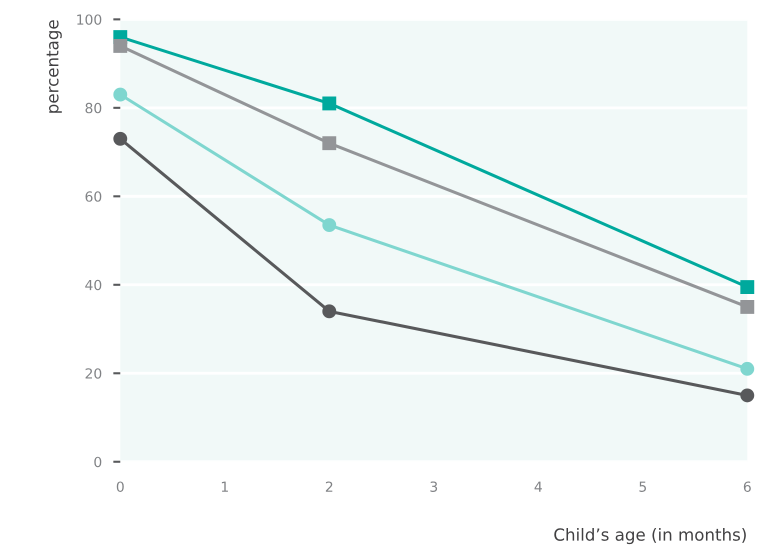 The height and width of the screenshot is (553, 776). What do you see at coordinates (120, 486) in the screenshot?
I see `x-tick-label: 0` at bounding box center [120, 486].